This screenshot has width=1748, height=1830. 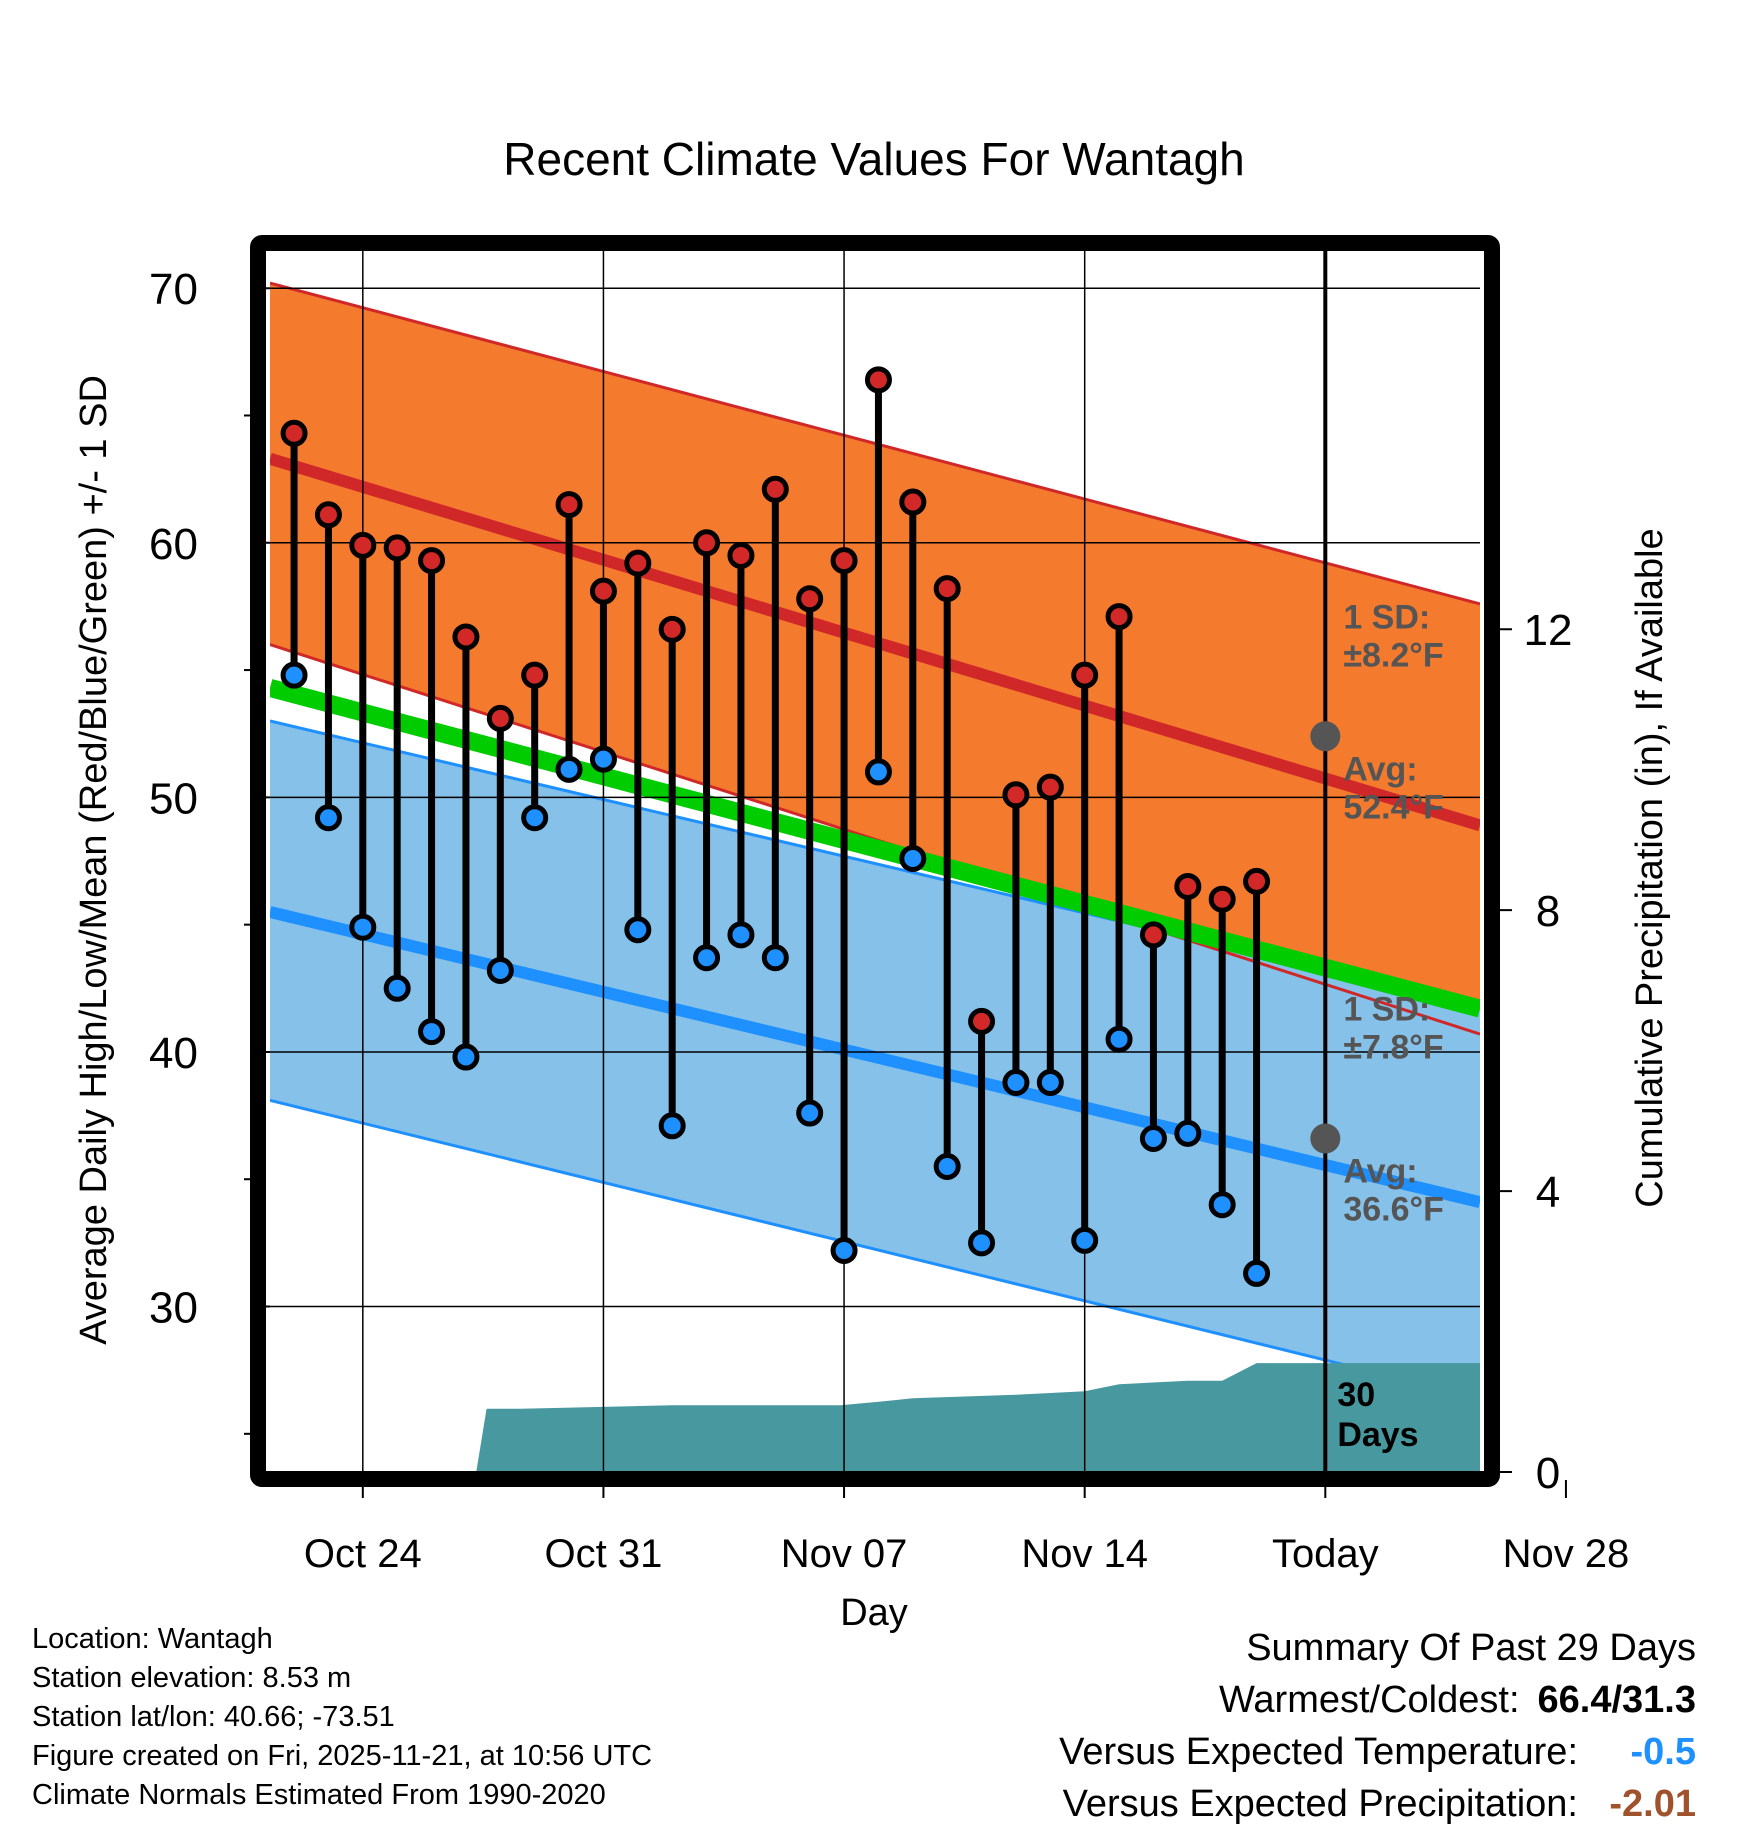 I want to click on today-low-avg-marker, so click(x=1325, y=1138).